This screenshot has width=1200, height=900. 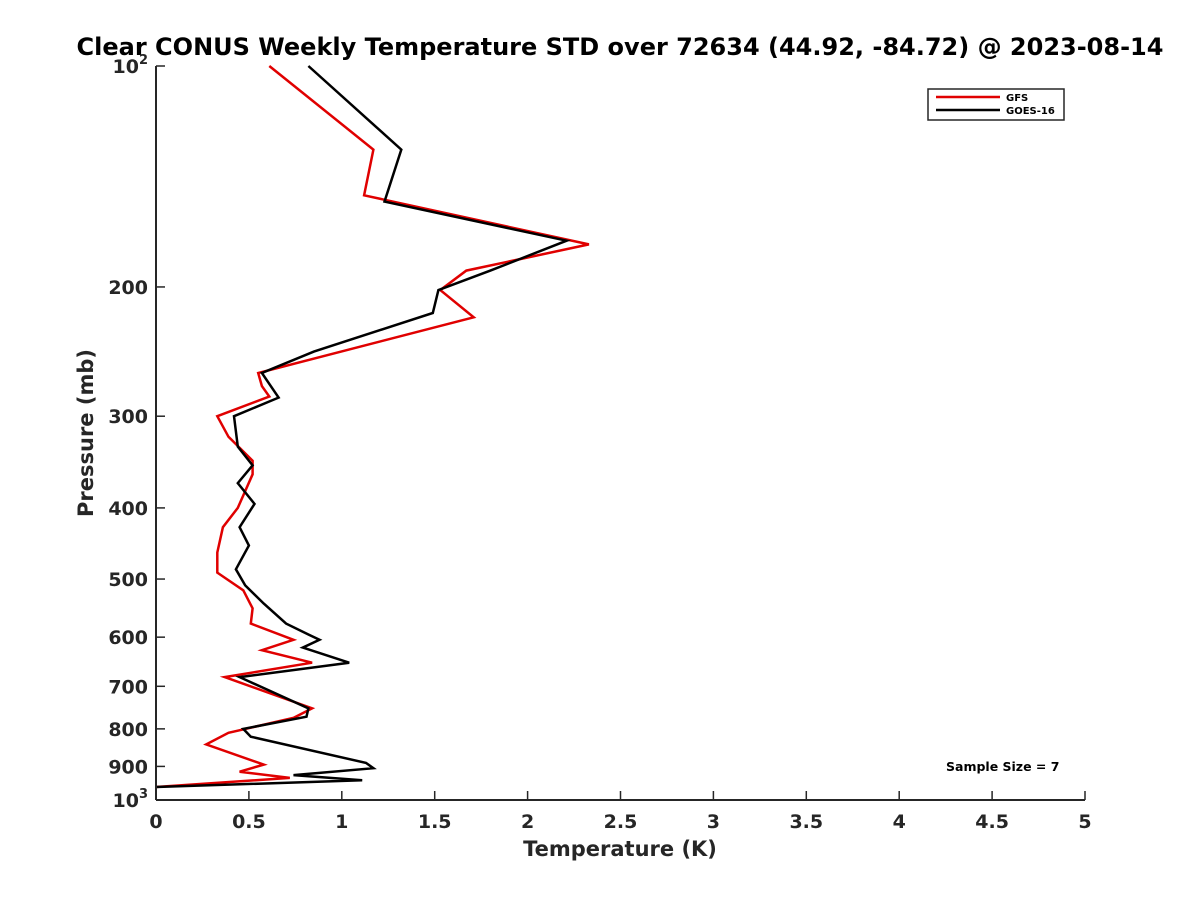 I want to click on x-axis-label: Temperature (K), so click(x=620, y=849).